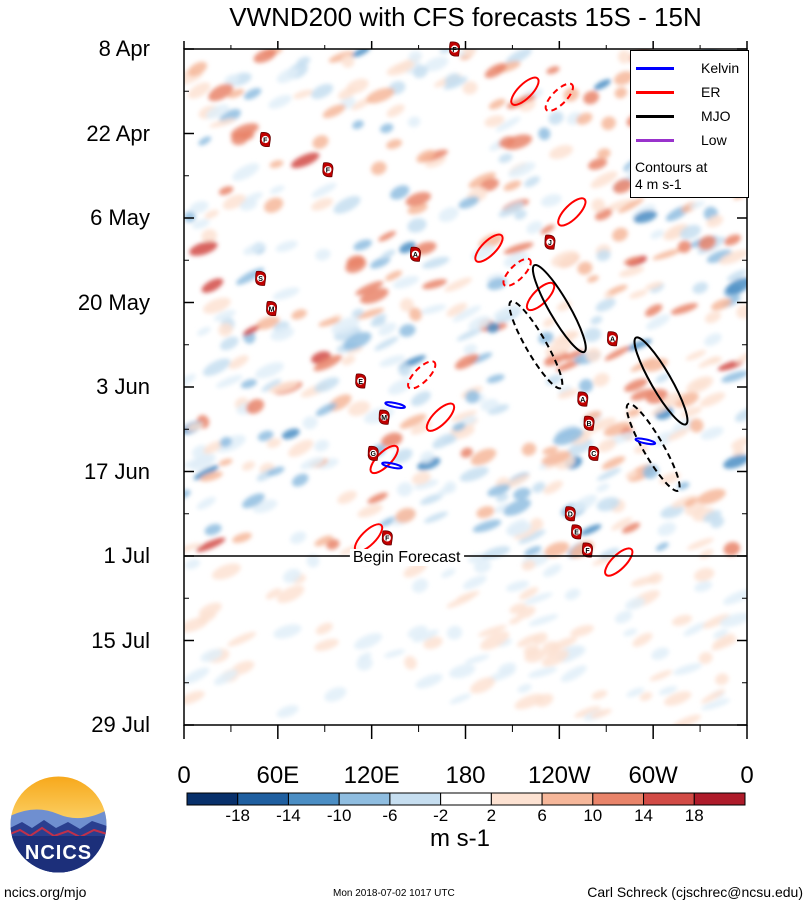 The image size is (809, 907). Describe the element at coordinates (489, 248) in the screenshot. I see `er-wave-contour` at that location.